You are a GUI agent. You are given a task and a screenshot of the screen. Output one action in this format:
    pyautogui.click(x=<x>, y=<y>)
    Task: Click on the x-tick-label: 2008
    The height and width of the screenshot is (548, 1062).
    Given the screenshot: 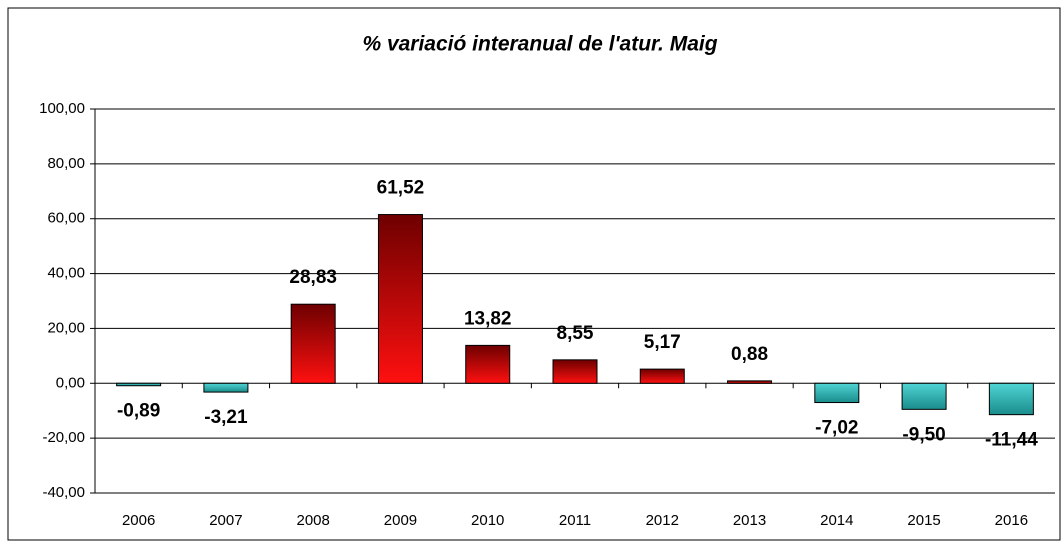 What is the action you would take?
    pyautogui.click(x=312, y=520)
    